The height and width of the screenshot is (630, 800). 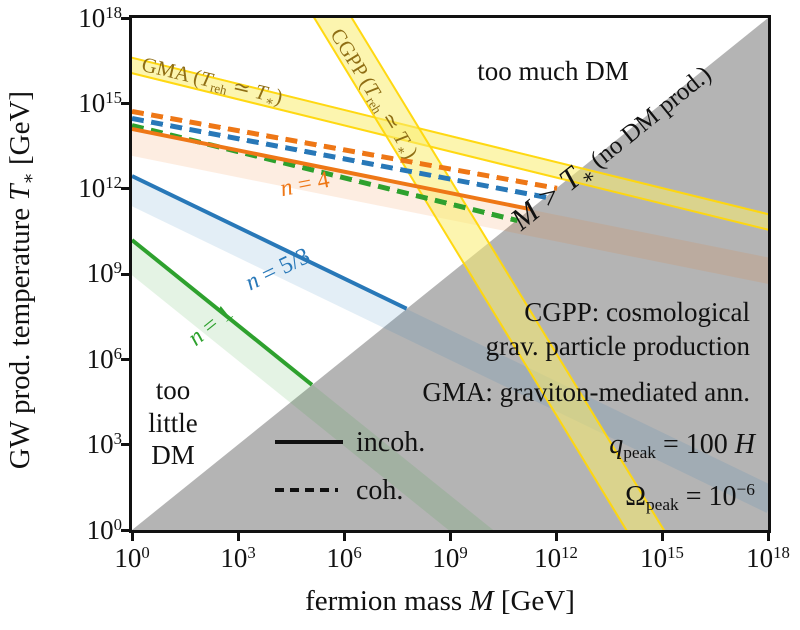 I want to click on y-tick-label: 10⁶, so click(x=104, y=358).